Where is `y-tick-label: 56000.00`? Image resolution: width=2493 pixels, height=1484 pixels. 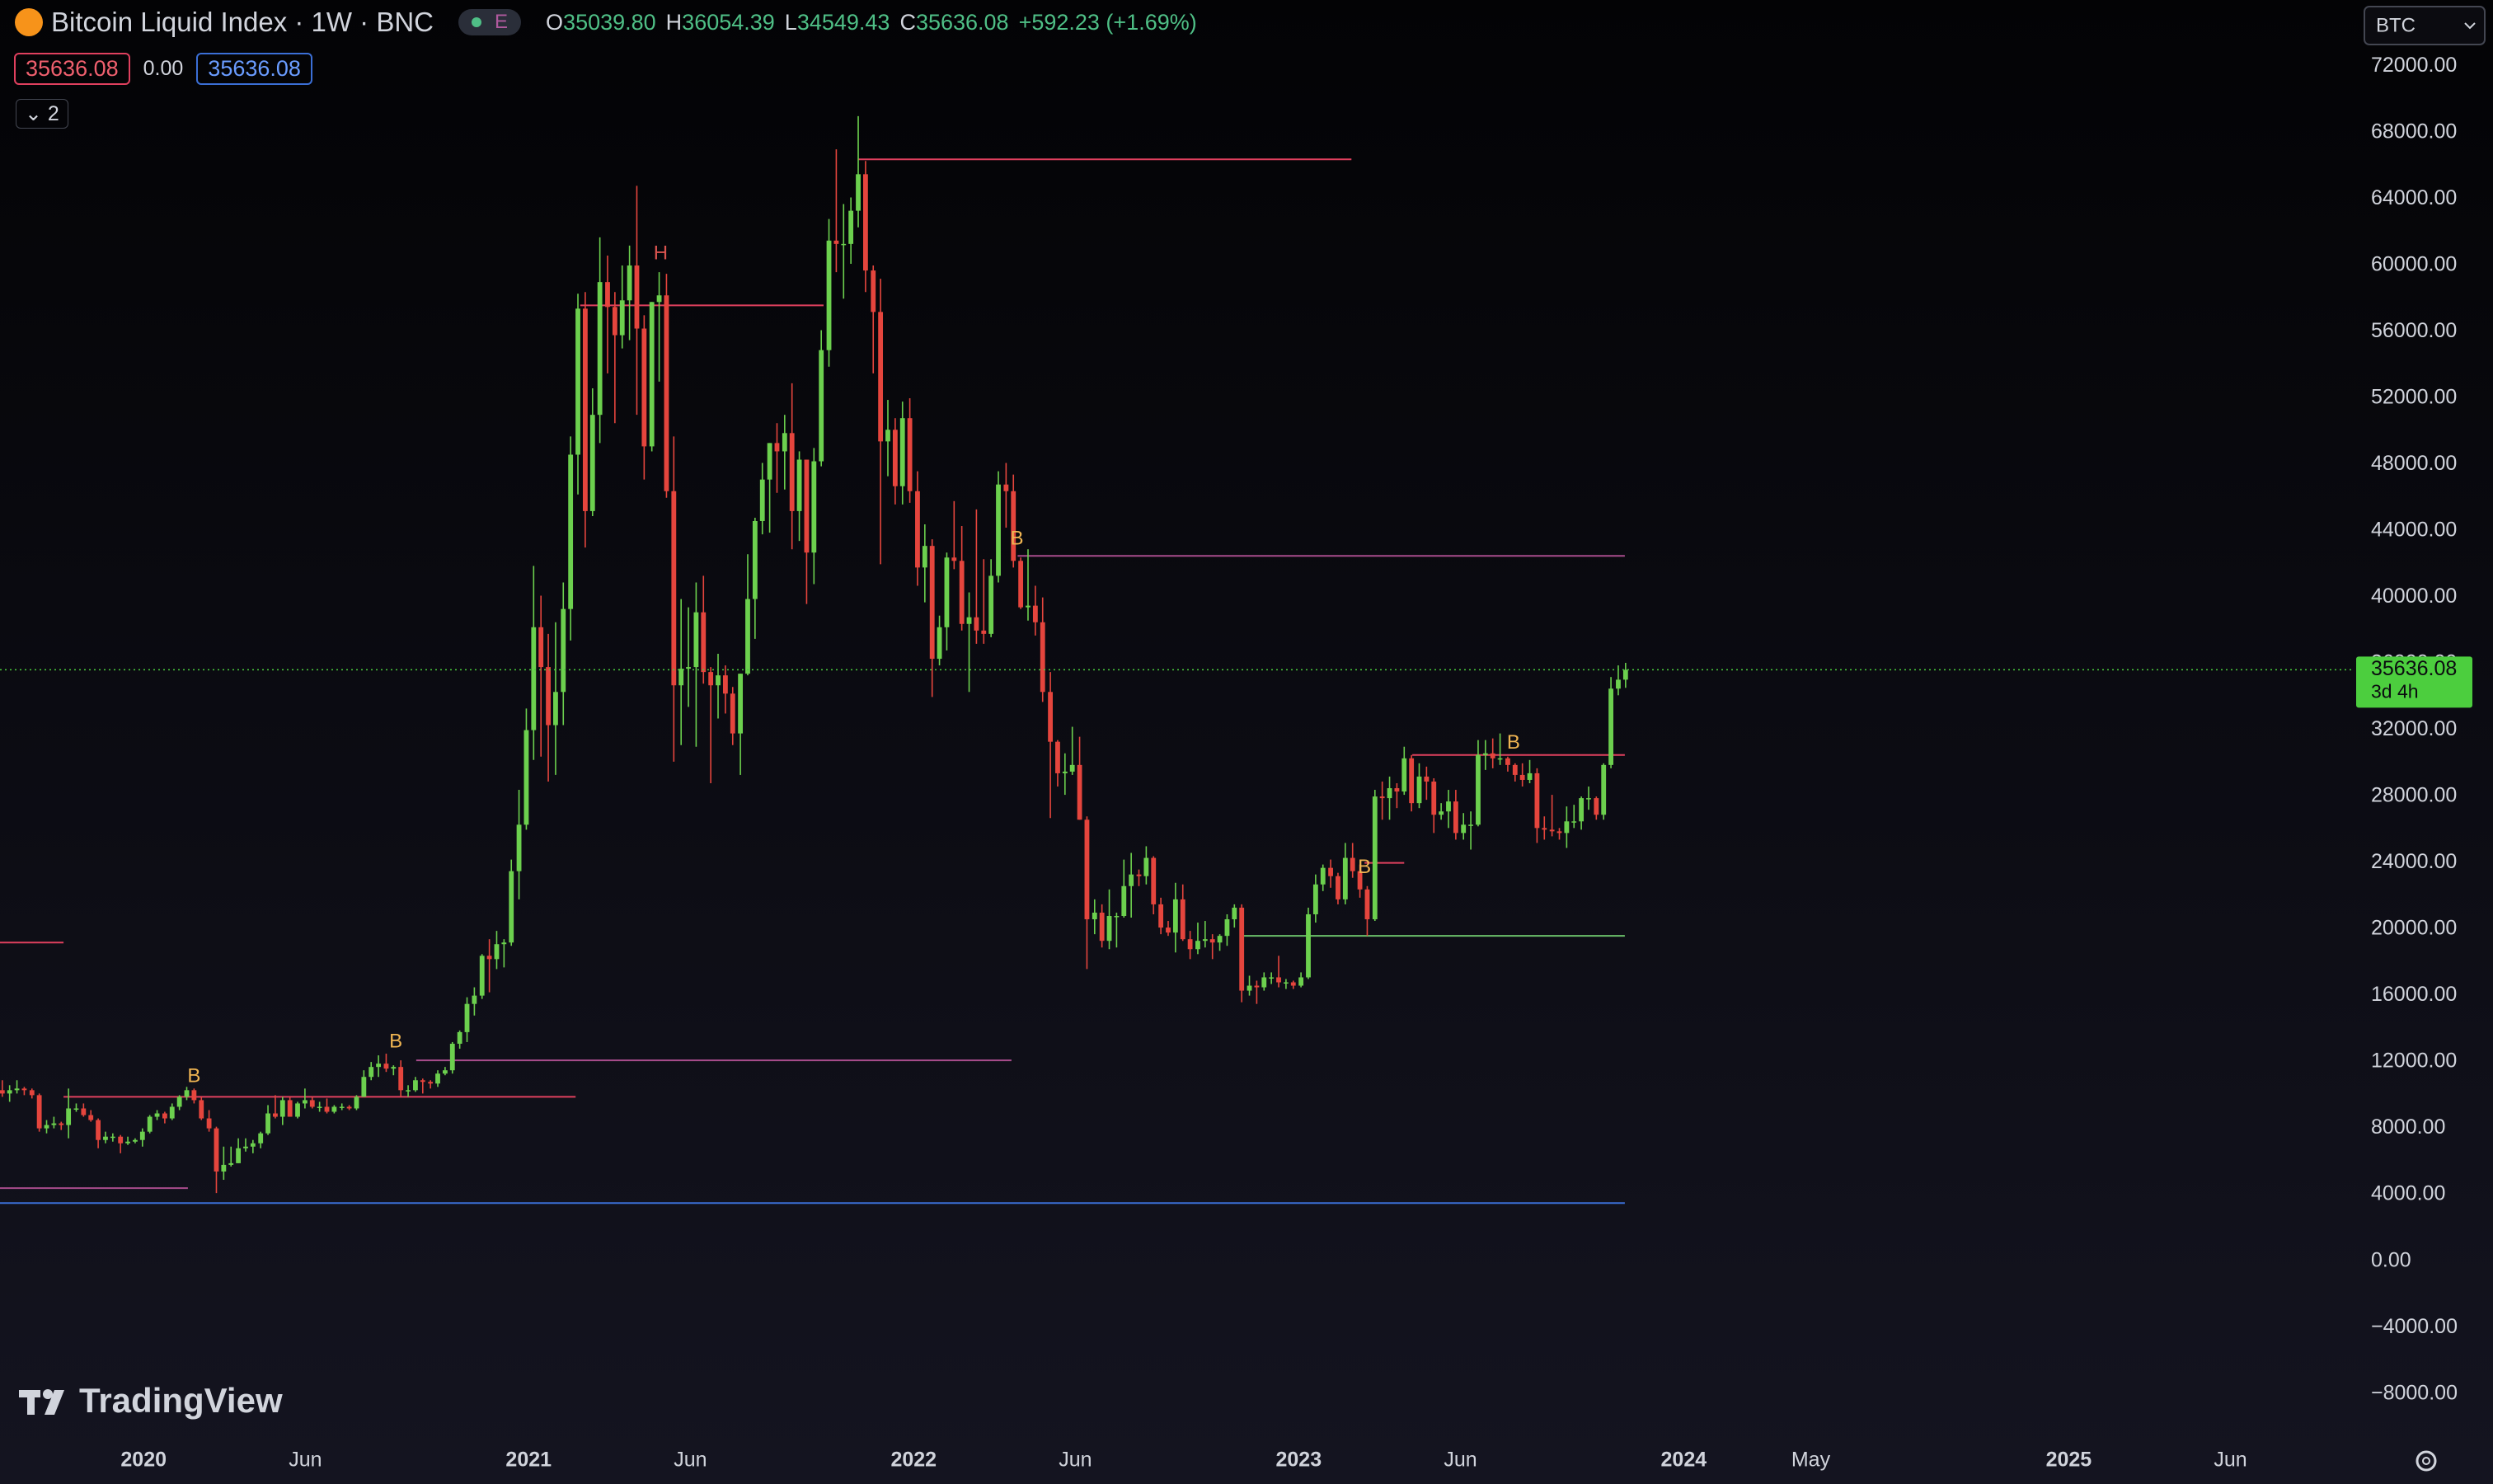
y-tick-label: 56000.00 is located at coordinates (2414, 330).